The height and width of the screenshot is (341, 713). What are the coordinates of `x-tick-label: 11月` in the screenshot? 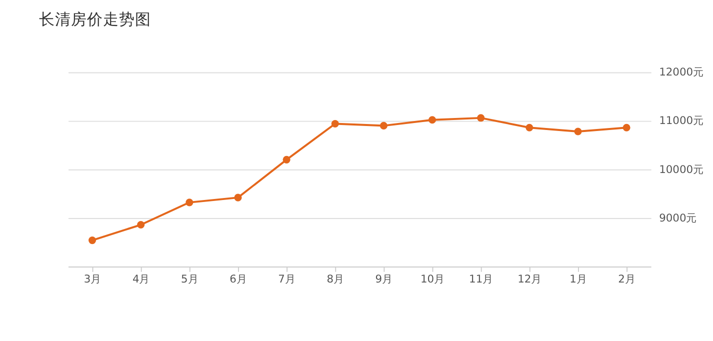 It's located at (481, 279).